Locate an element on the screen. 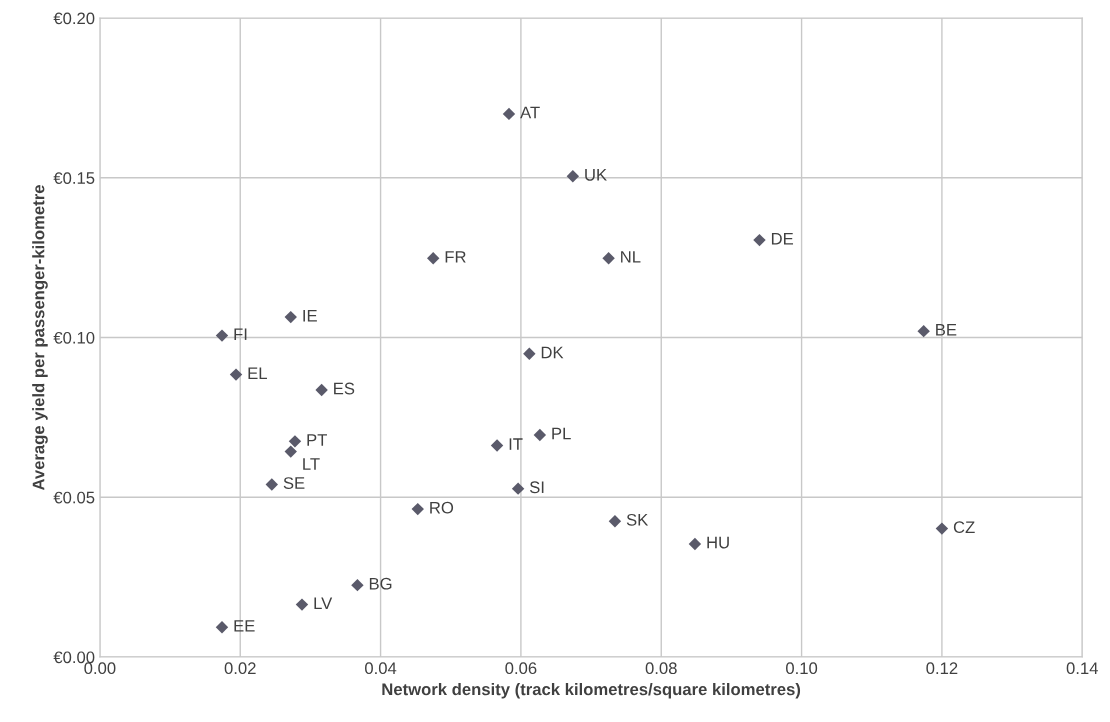 The image size is (1110, 722). annotation: HU is located at coordinates (718, 542).